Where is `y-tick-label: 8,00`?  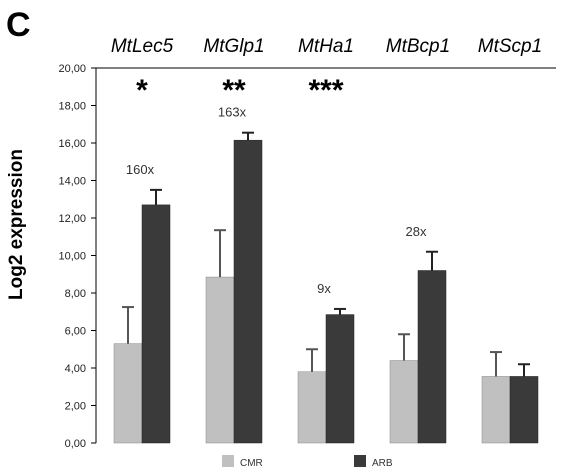
y-tick-label: 8,00 is located at coordinates (75, 294).